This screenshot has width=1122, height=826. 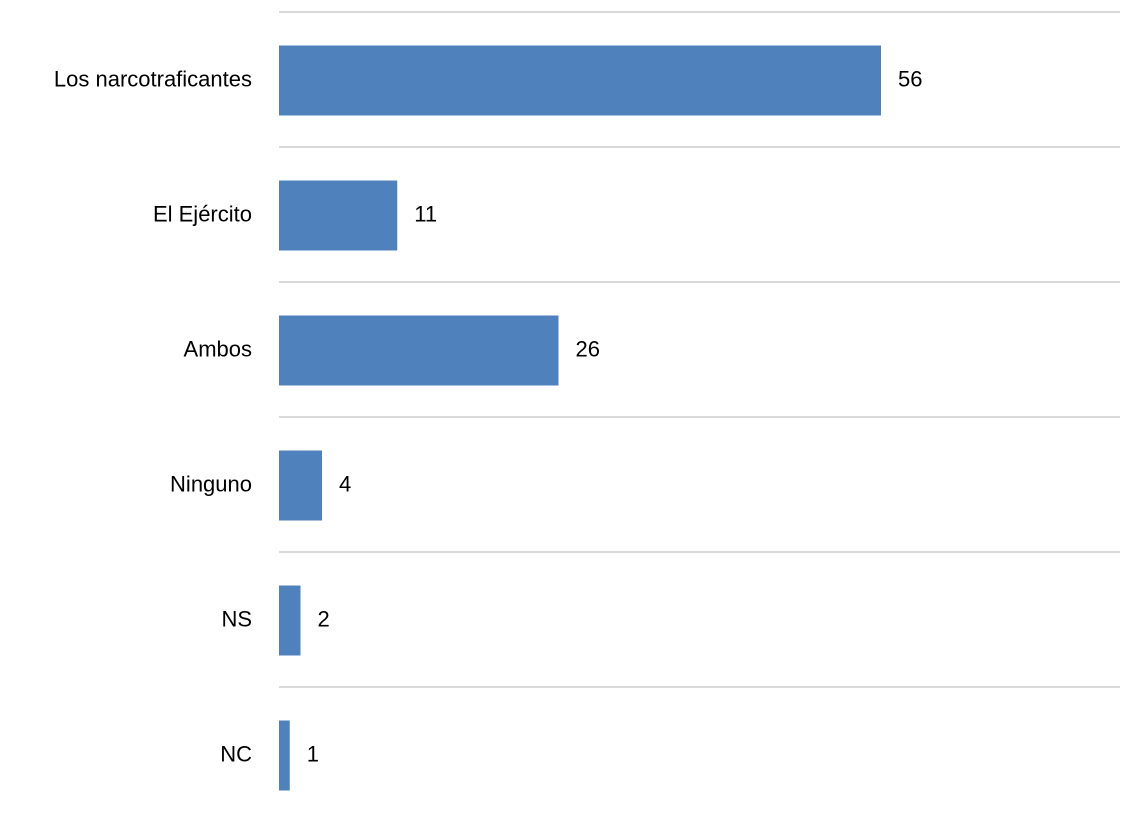 What do you see at coordinates (211, 483) in the screenshot?
I see `category-label-ninguno: Ninguno` at bounding box center [211, 483].